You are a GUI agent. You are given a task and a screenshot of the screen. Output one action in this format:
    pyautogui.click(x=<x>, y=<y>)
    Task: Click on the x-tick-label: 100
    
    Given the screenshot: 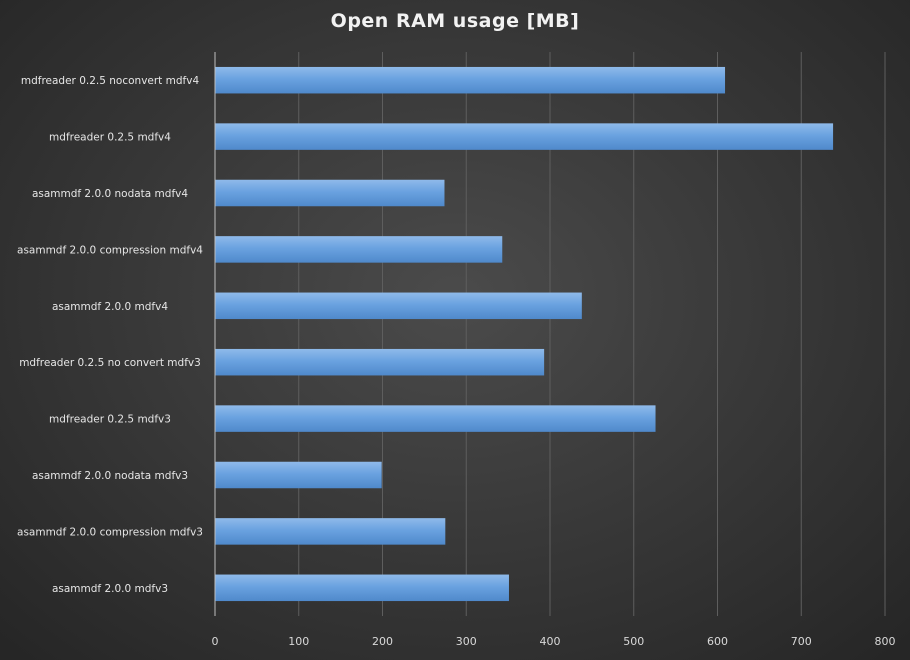 What is the action you would take?
    pyautogui.click(x=298, y=641)
    